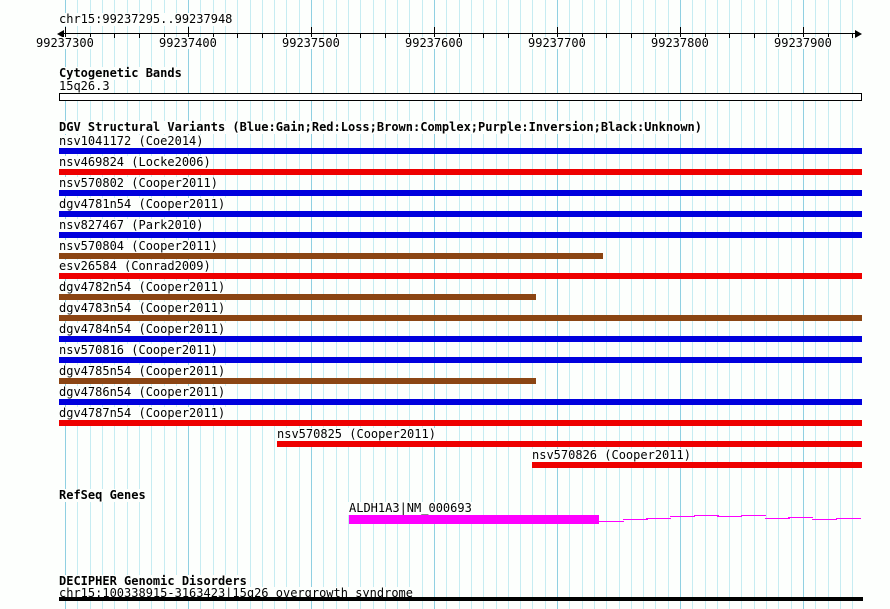 This screenshot has height=609, width=890. I want to click on gene-label: ALDH1A3|NM_000693, so click(410, 508).